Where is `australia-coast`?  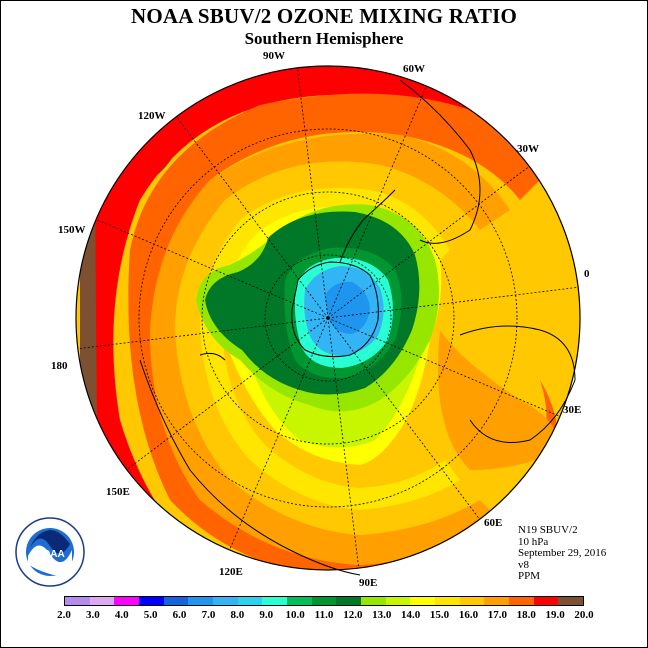
australia-coast is located at coordinates (250, 467).